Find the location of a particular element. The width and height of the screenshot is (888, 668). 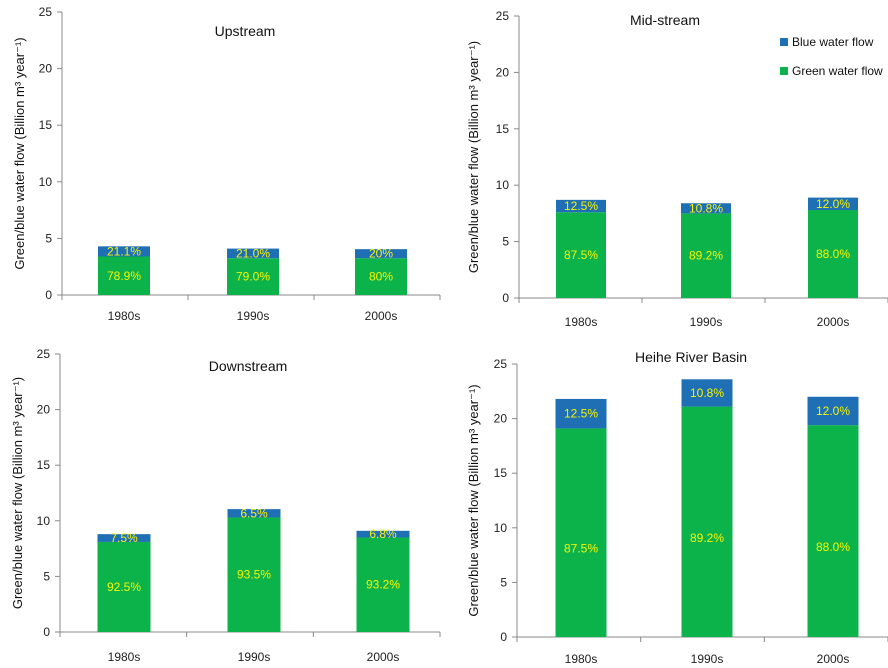

data-label-blue: 21.1% is located at coordinates (124, 251).